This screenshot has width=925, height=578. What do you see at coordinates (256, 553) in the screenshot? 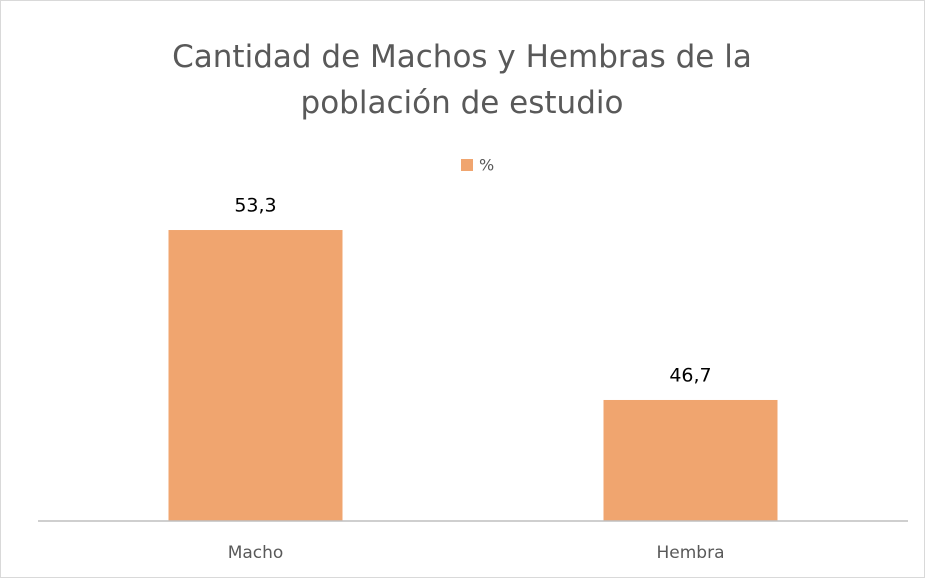
I see `x-tick-label: Macho` at bounding box center [256, 553].